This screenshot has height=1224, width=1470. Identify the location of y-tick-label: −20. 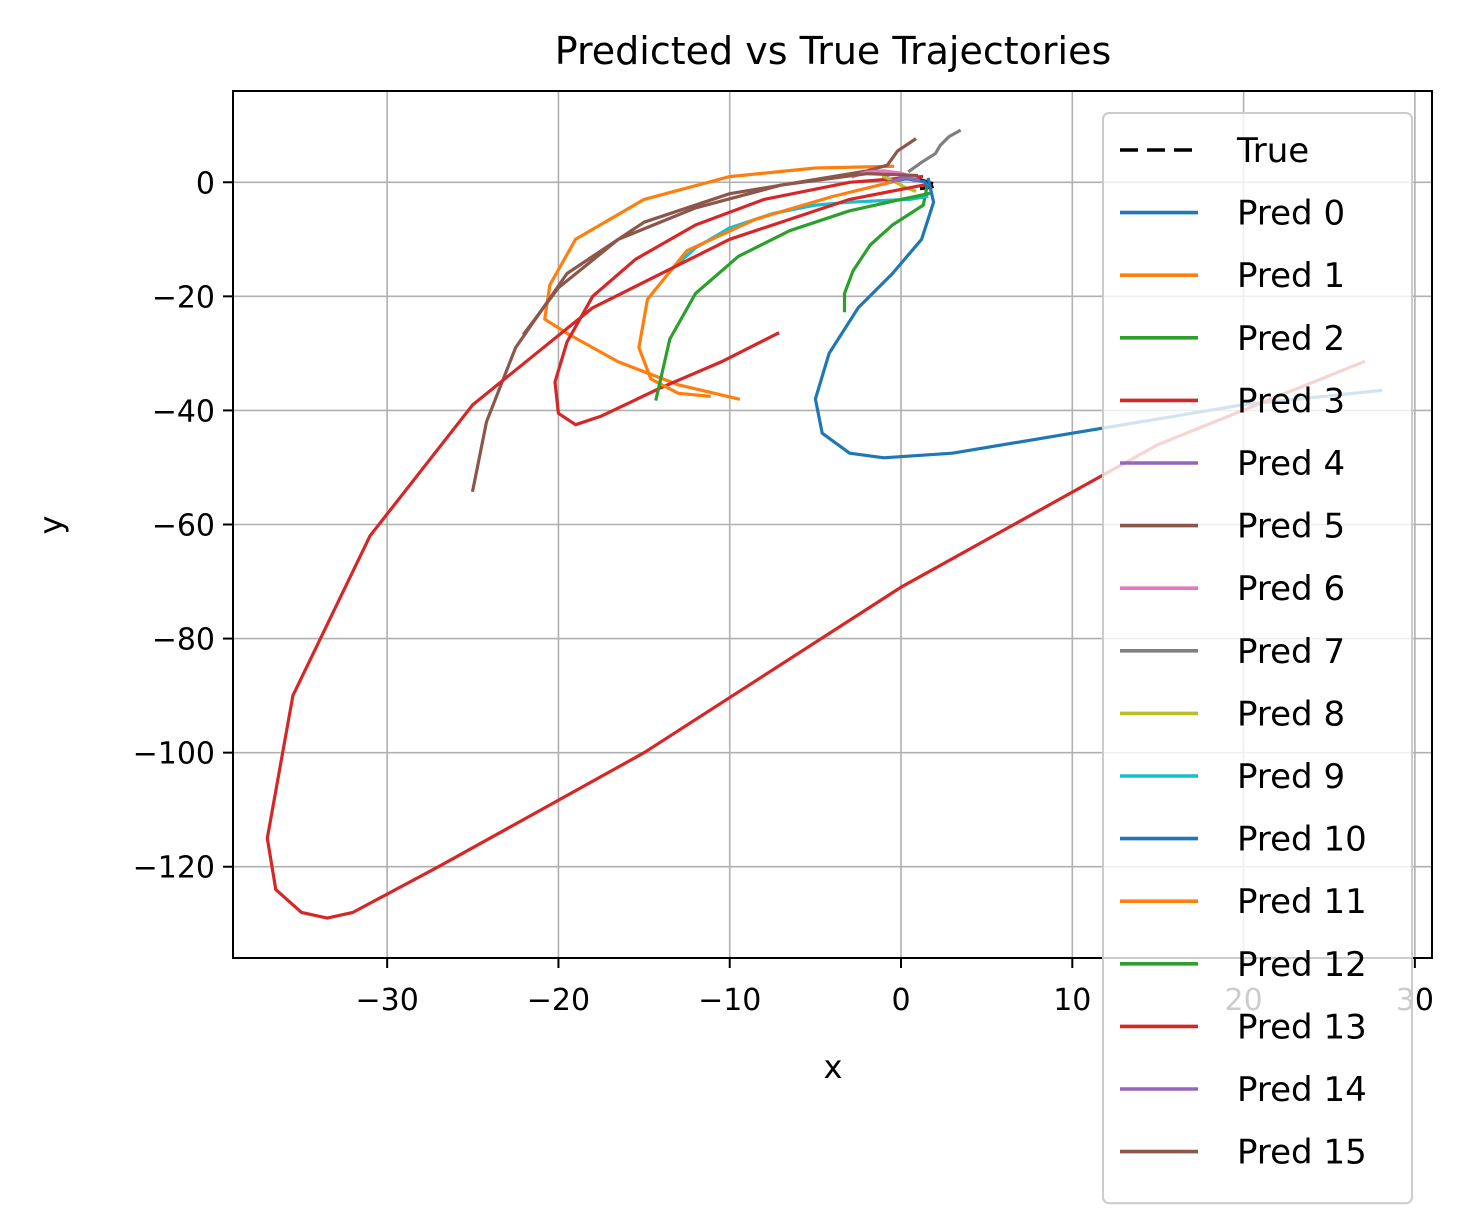
(183, 297).